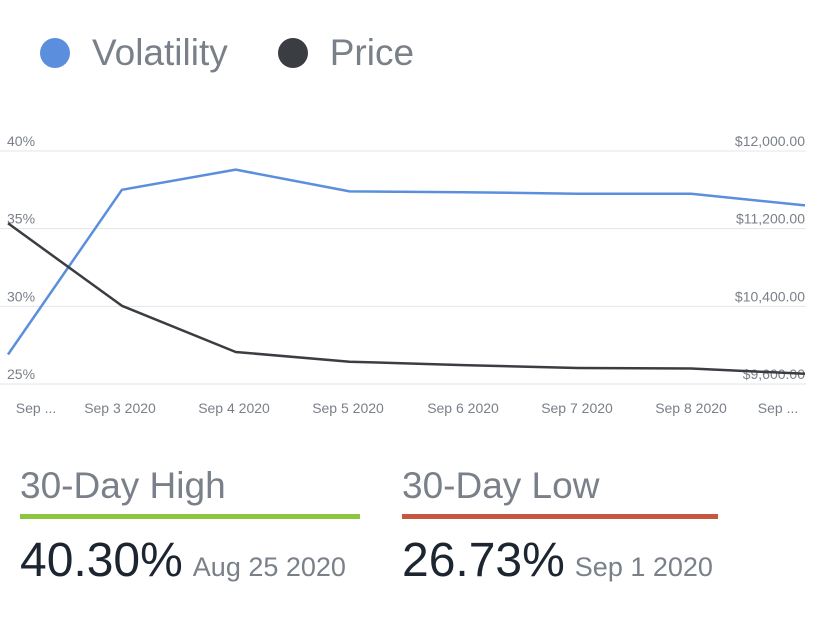 This screenshot has height=640, width=834. I want to click on stat-low-bar, so click(560, 516).